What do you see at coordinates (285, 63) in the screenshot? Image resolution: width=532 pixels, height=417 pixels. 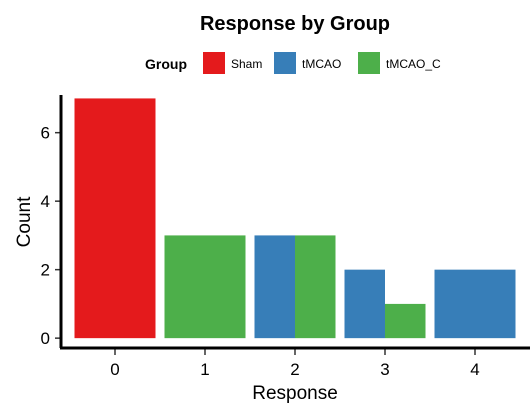 I see `legend-swatch-tmcao` at bounding box center [285, 63].